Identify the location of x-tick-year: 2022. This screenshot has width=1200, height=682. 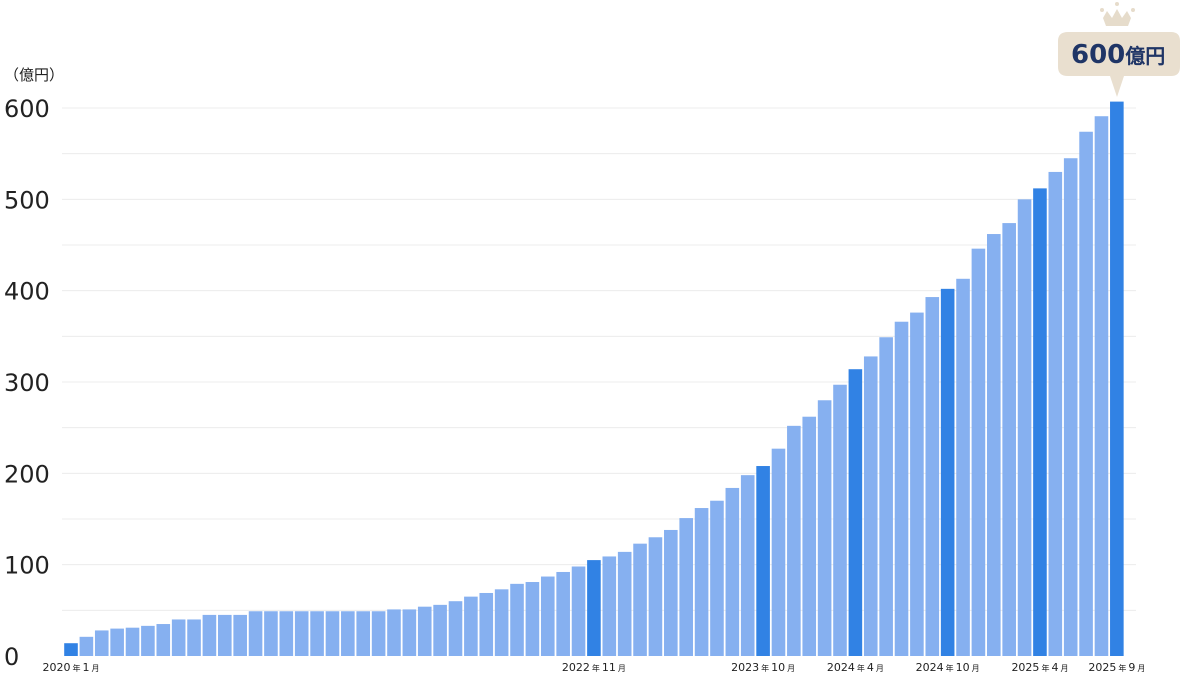
(576, 667).